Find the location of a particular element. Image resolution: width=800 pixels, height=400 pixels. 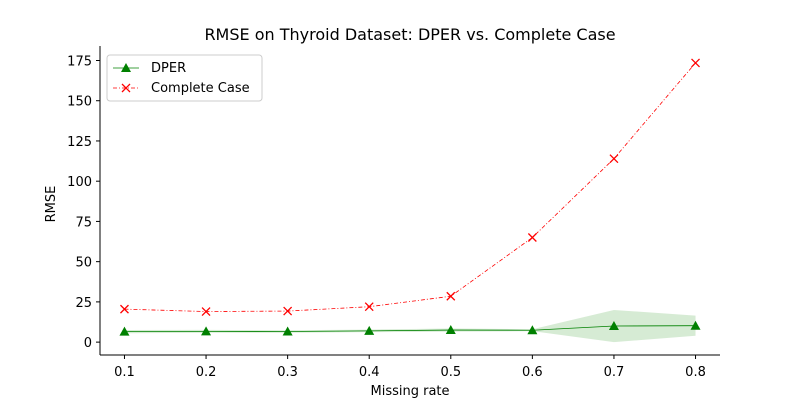

series-line-dper is located at coordinates (410, 329).